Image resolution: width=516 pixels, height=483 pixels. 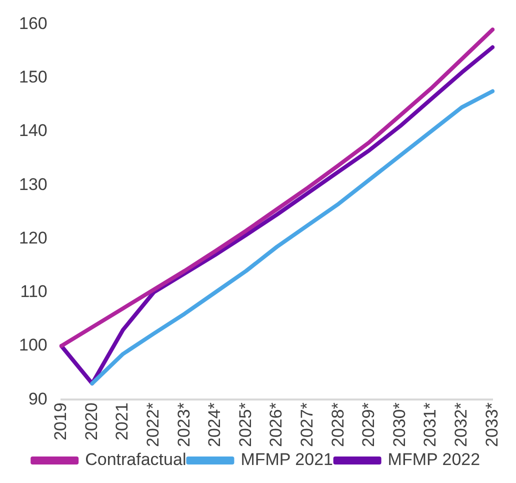 I want to click on y-tick-label: 140, so click(x=33, y=130).